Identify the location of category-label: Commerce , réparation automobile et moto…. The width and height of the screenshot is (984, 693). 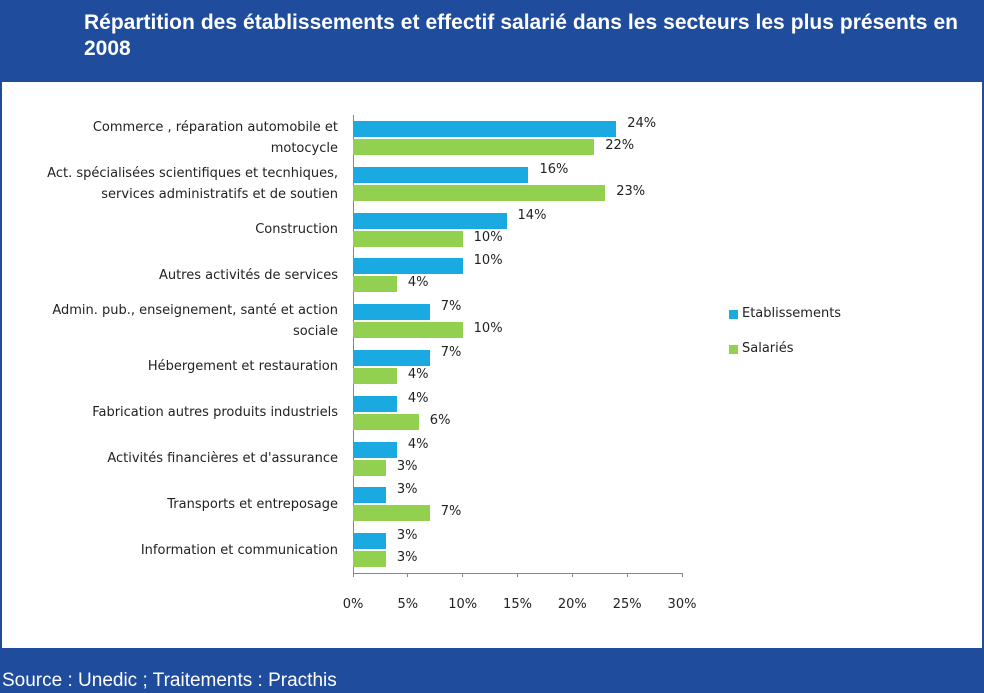
(215, 137).